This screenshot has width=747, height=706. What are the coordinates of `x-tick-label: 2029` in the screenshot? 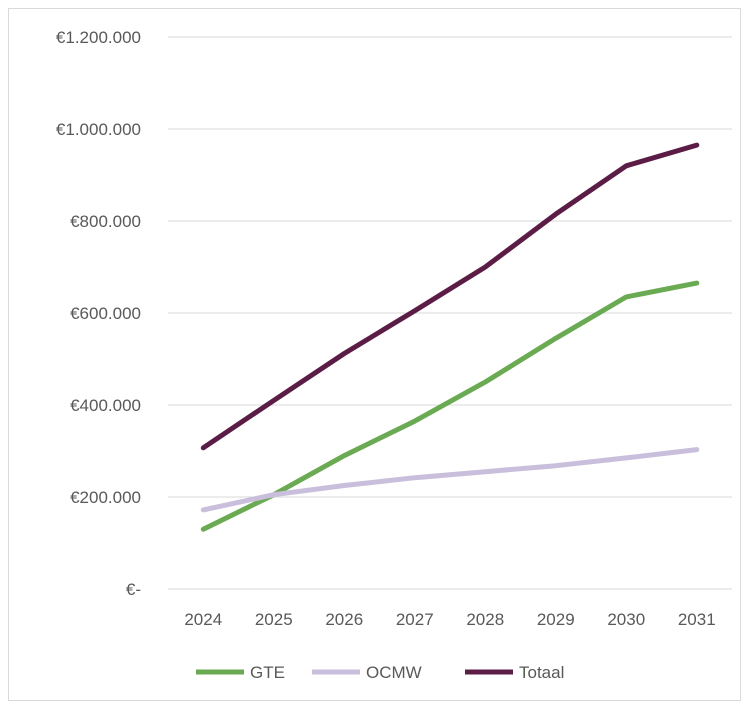 It's located at (556, 619).